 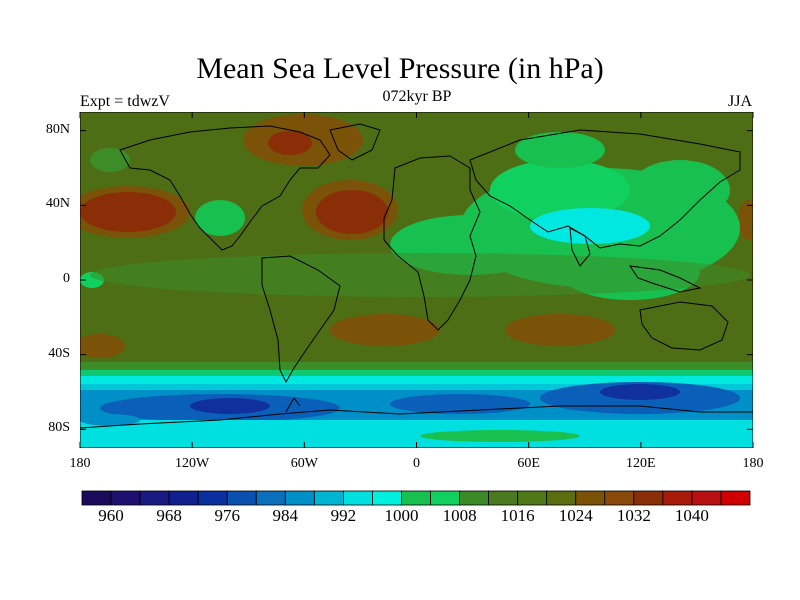 What do you see at coordinates (416, 463) in the screenshot?
I see `lon-tick-label: 0` at bounding box center [416, 463].